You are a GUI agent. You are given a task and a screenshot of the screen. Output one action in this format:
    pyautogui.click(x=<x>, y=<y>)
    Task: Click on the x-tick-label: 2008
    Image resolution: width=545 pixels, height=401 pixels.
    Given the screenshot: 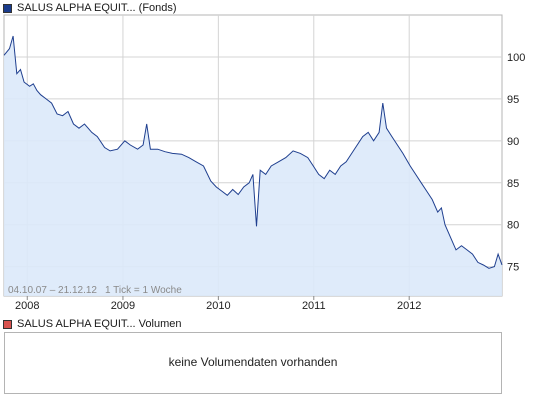 What is the action you would take?
    pyautogui.click(x=27, y=306)
    